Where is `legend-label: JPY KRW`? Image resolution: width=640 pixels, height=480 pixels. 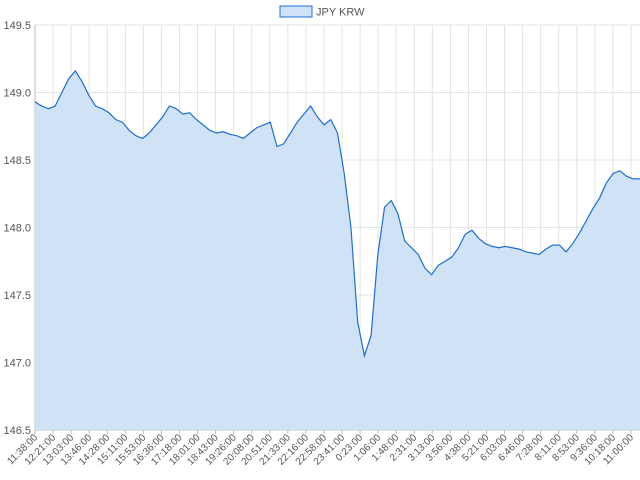
legend-label: JPY KRW is located at coordinates (340, 13).